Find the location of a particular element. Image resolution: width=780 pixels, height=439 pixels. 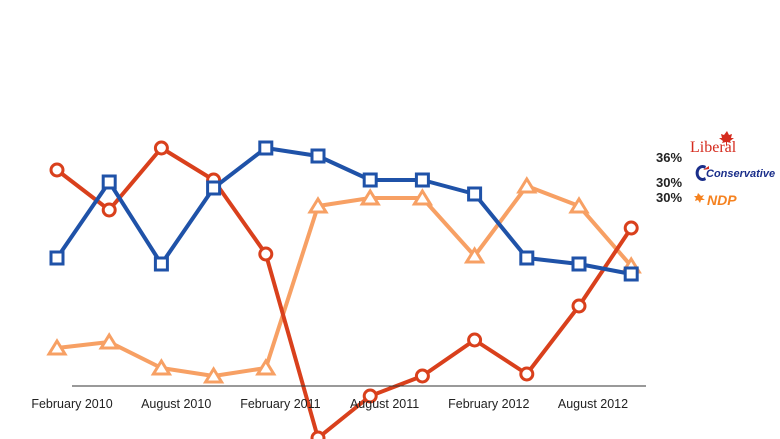

x-tick-label: February 2010 is located at coordinates (71, 404).